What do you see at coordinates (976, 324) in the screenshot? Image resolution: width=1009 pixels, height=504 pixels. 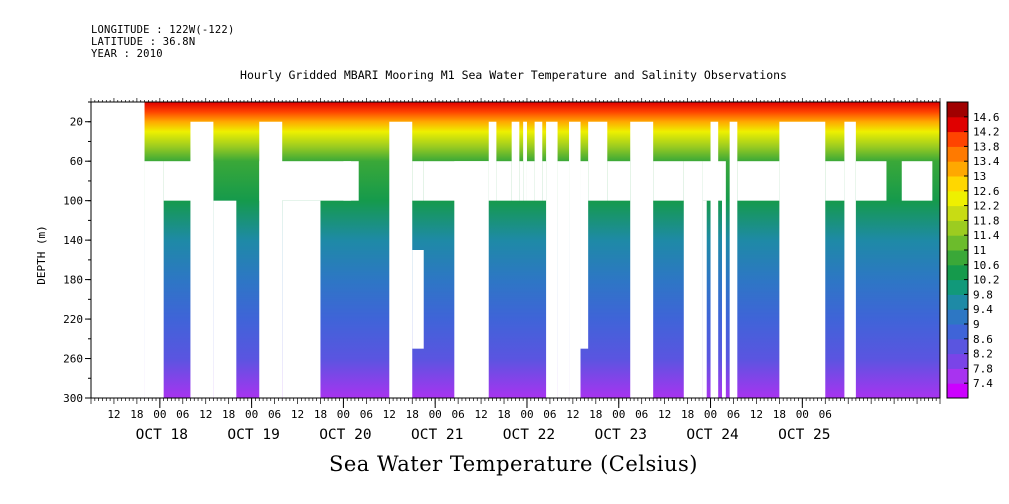 I see `colorbar-label: 9` at bounding box center [976, 324].